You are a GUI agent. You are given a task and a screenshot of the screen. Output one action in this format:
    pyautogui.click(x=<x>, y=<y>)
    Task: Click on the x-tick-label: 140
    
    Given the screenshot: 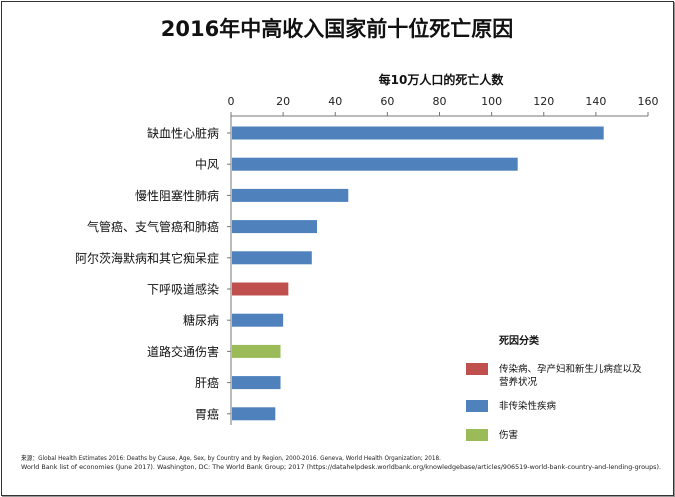 What is the action you would take?
    pyautogui.click(x=595, y=101)
    